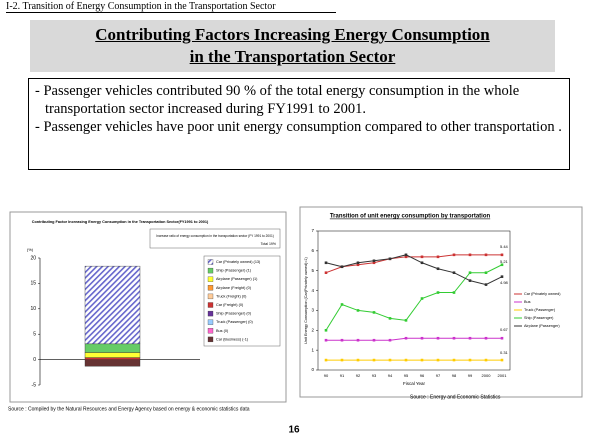 The height and width of the screenshot is (442, 589). Describe the element at coordinates (294, 430) in the screenshot. I see `page-number: 16` at that location.